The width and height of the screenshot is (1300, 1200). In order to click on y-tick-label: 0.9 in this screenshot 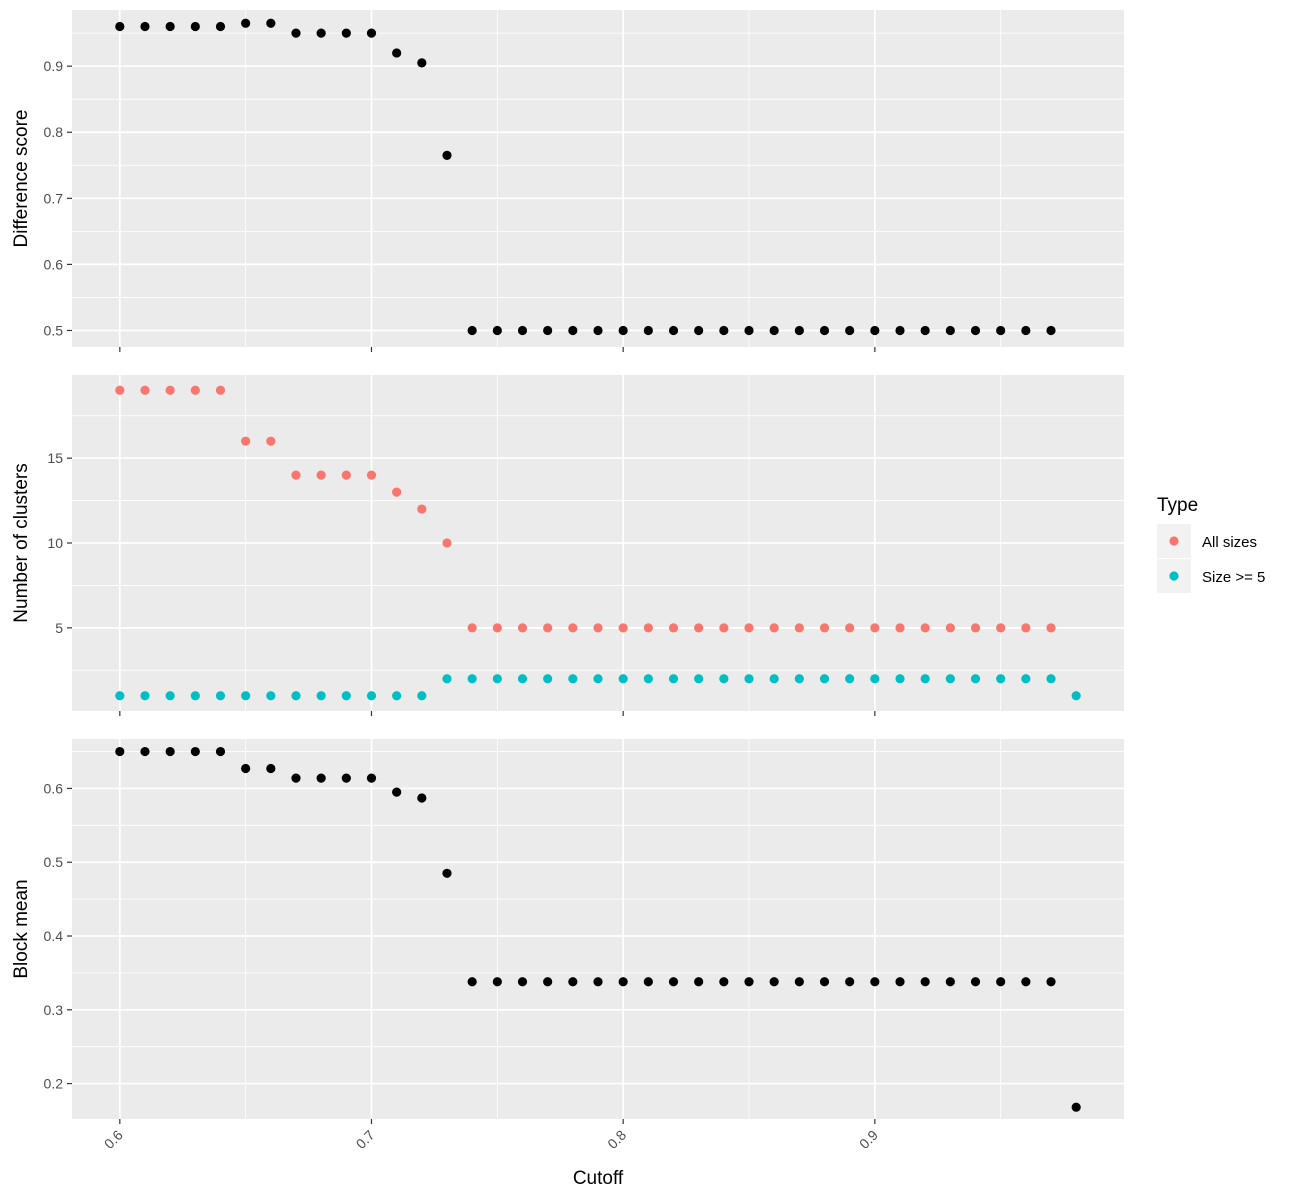, I will do `click(54, 66)`.